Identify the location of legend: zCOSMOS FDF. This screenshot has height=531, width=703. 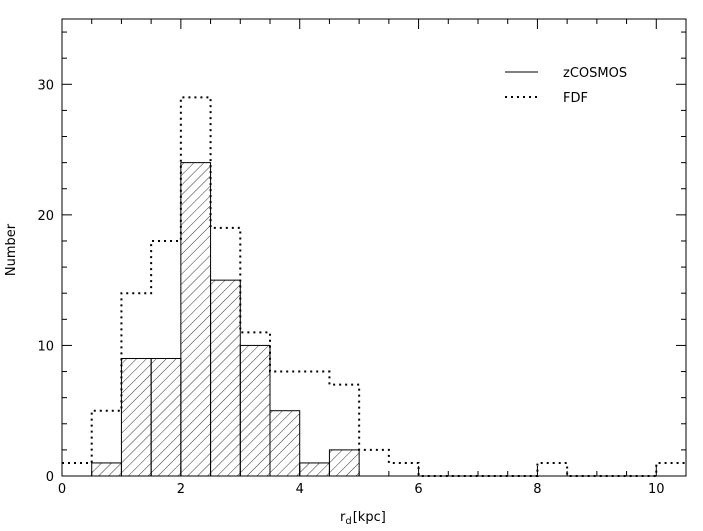
(566, 86).